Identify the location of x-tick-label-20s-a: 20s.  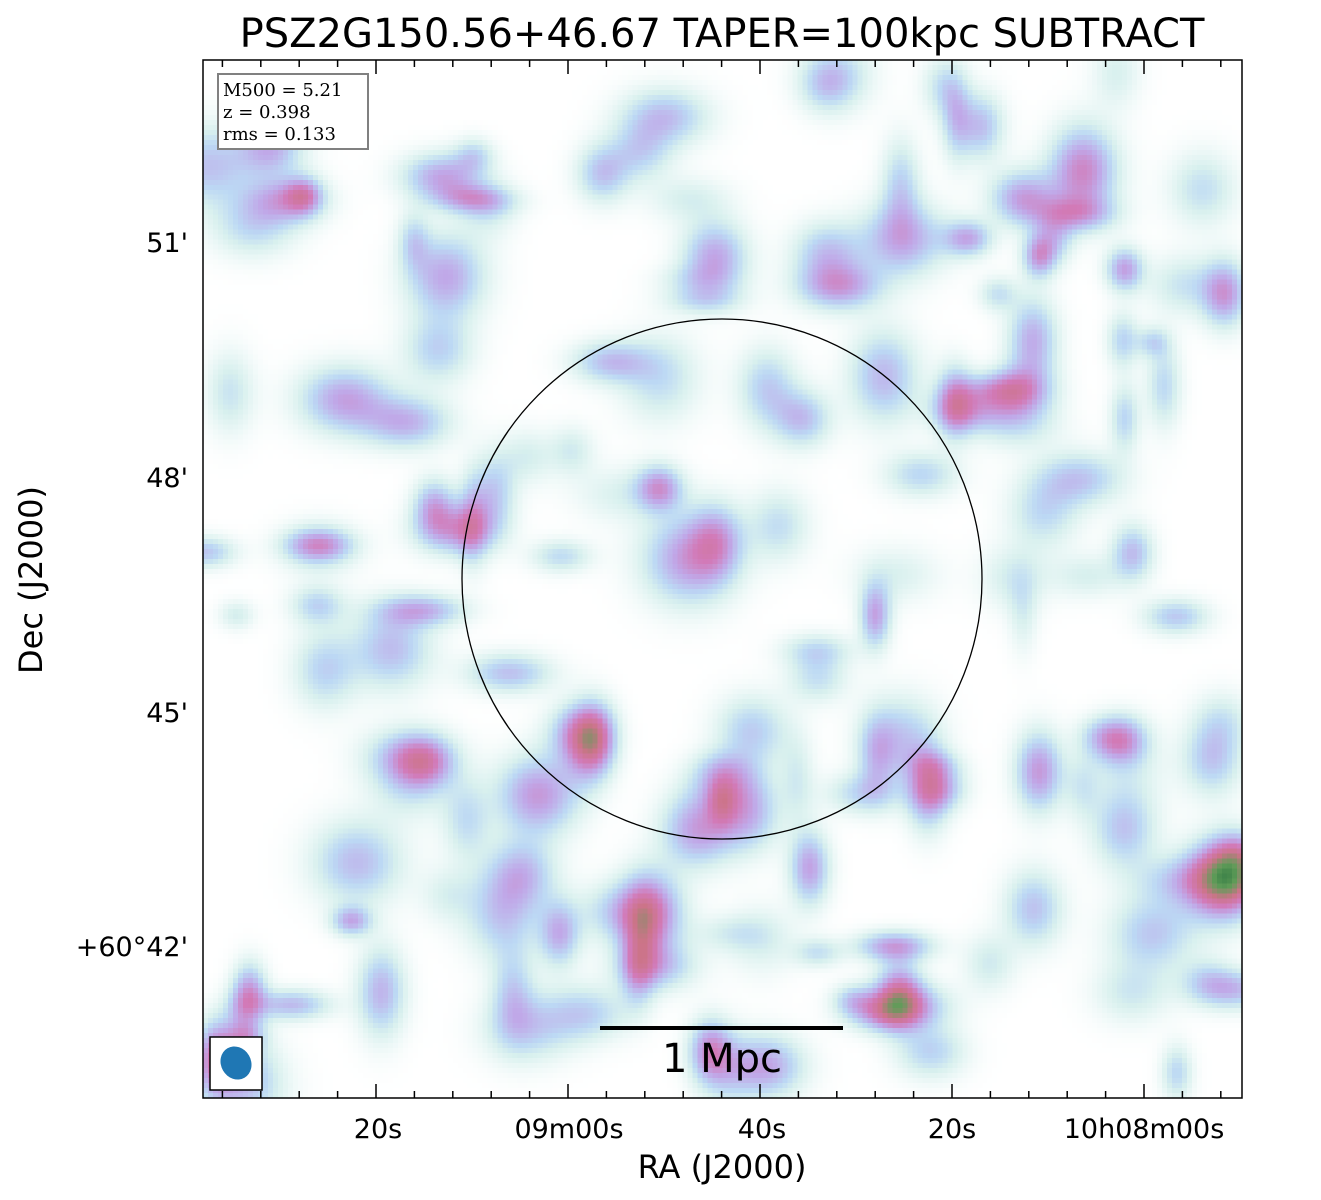
(378, 1129).